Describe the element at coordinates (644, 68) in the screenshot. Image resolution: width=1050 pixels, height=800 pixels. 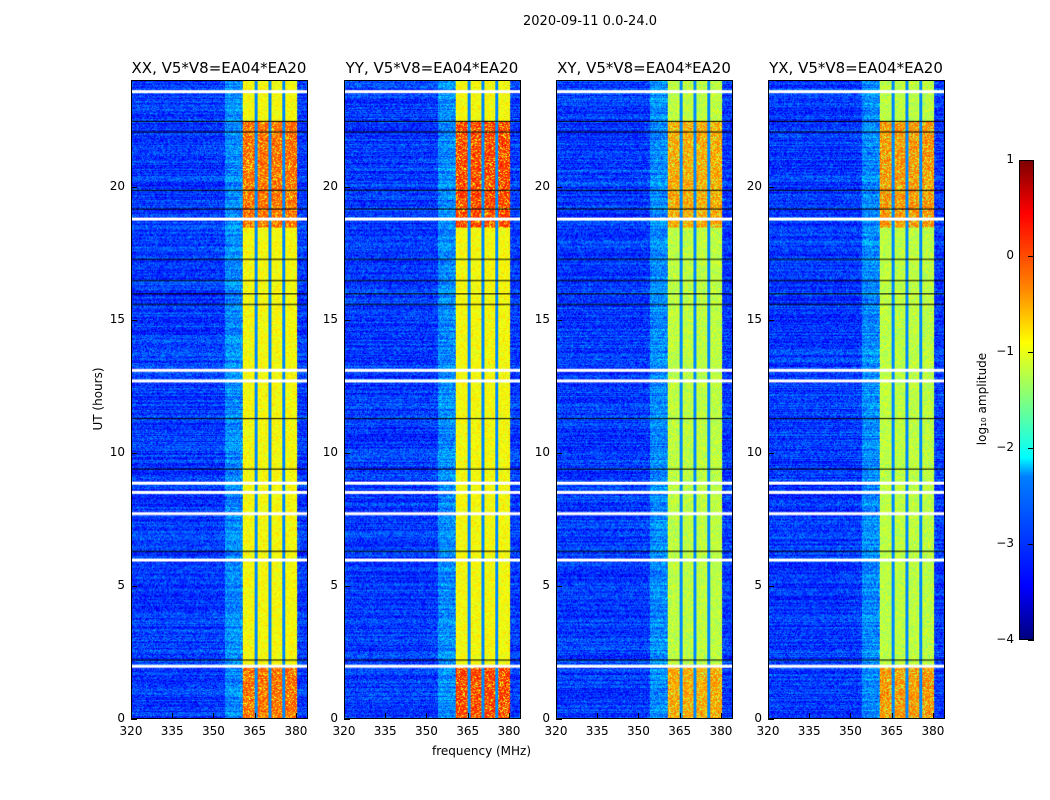
I see `panel-title: XY, V5*V8=EA04*EA20` at that location.